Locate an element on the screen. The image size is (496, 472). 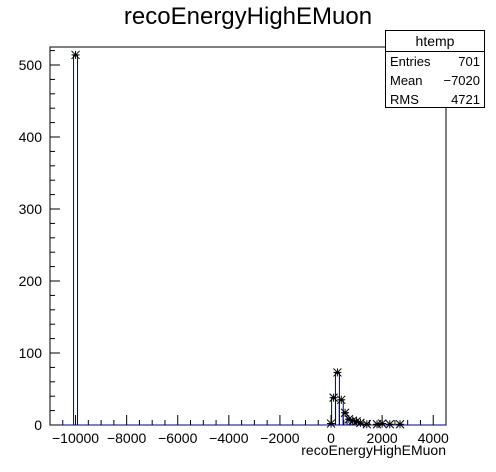
y-tick-label: 0 is located at coordinates (38, 425).